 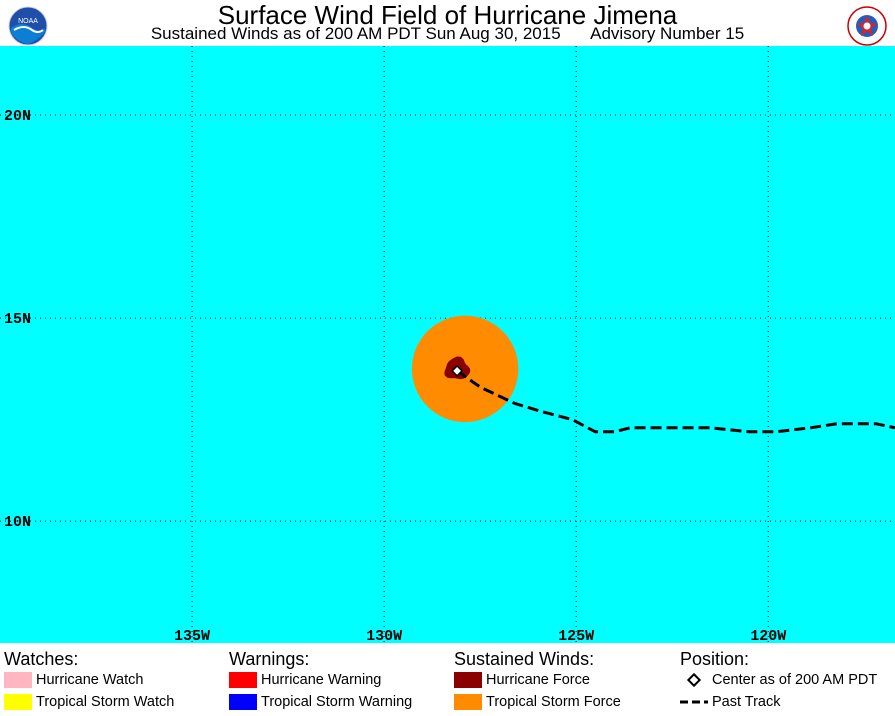 What do you see at coordinates (243, 702) in the screenshot?
I see `tropical-storm-warning-swatch` at bounding box center [243, 702].